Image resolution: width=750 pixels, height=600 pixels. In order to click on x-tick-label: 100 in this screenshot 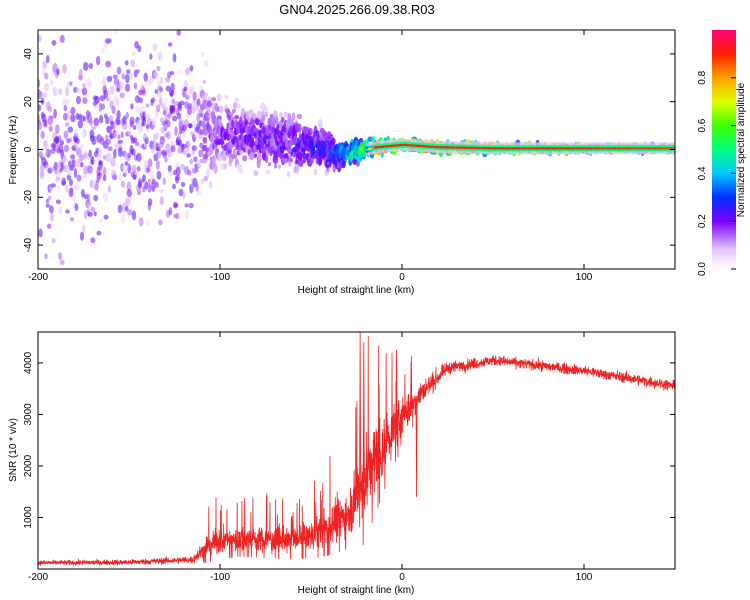, I will do `click(584, 577)`.